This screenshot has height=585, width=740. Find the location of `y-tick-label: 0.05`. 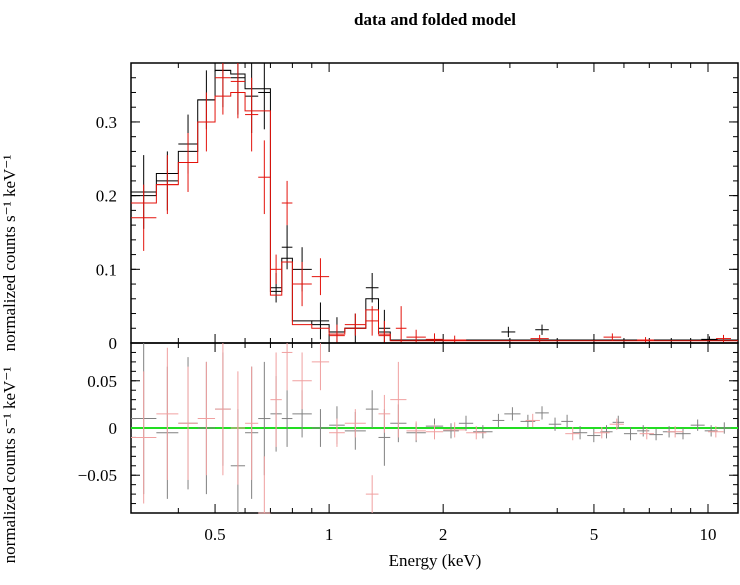

y-tick-label: 0.05 is located at coordinates (102, 381).